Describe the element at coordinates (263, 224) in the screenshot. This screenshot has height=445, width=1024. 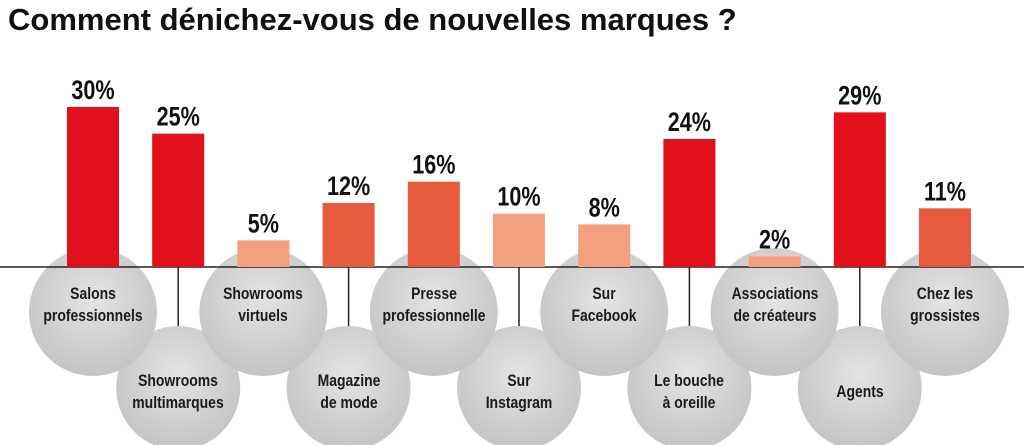
I see `value-label: 5%` at that location.